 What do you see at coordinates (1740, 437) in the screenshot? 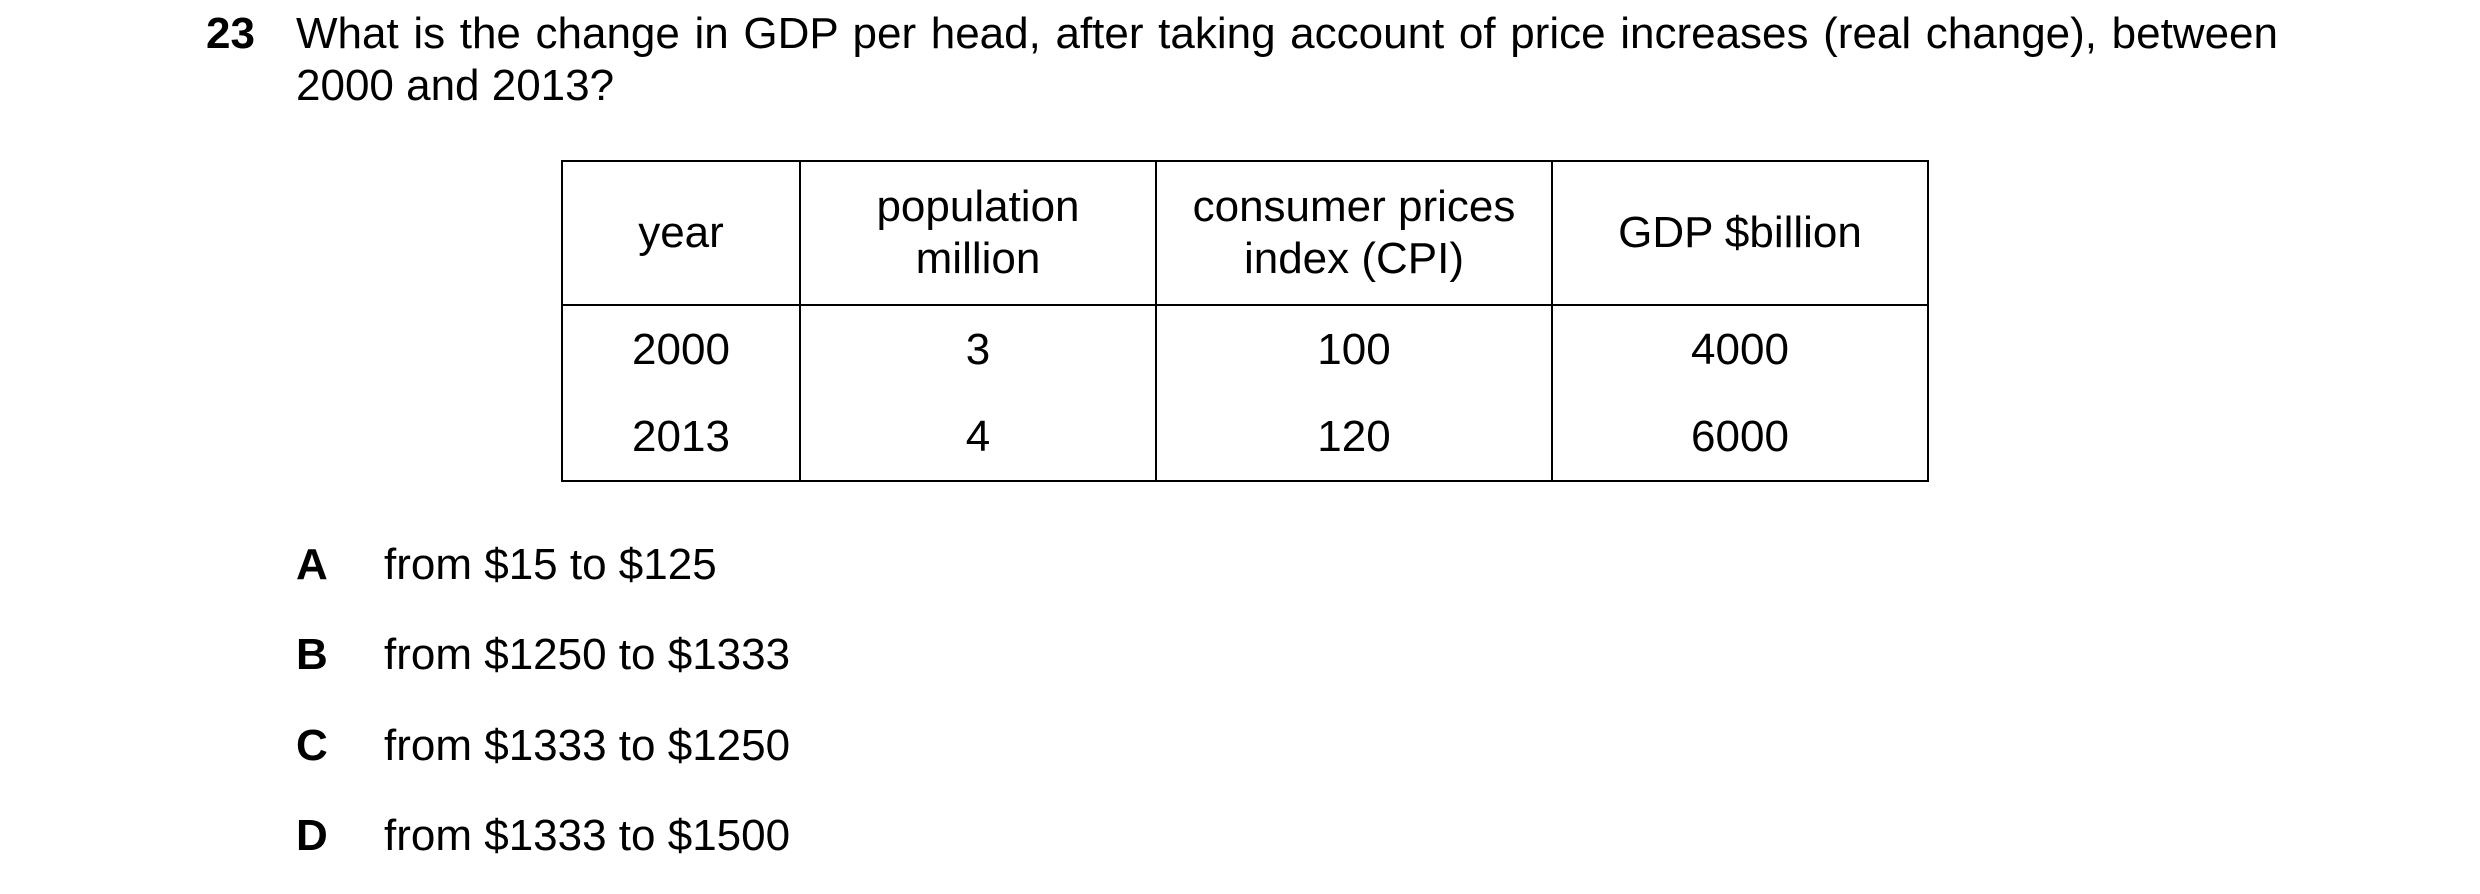
I see `cell-gdp: 6000` at bounding box center [1740, 437].